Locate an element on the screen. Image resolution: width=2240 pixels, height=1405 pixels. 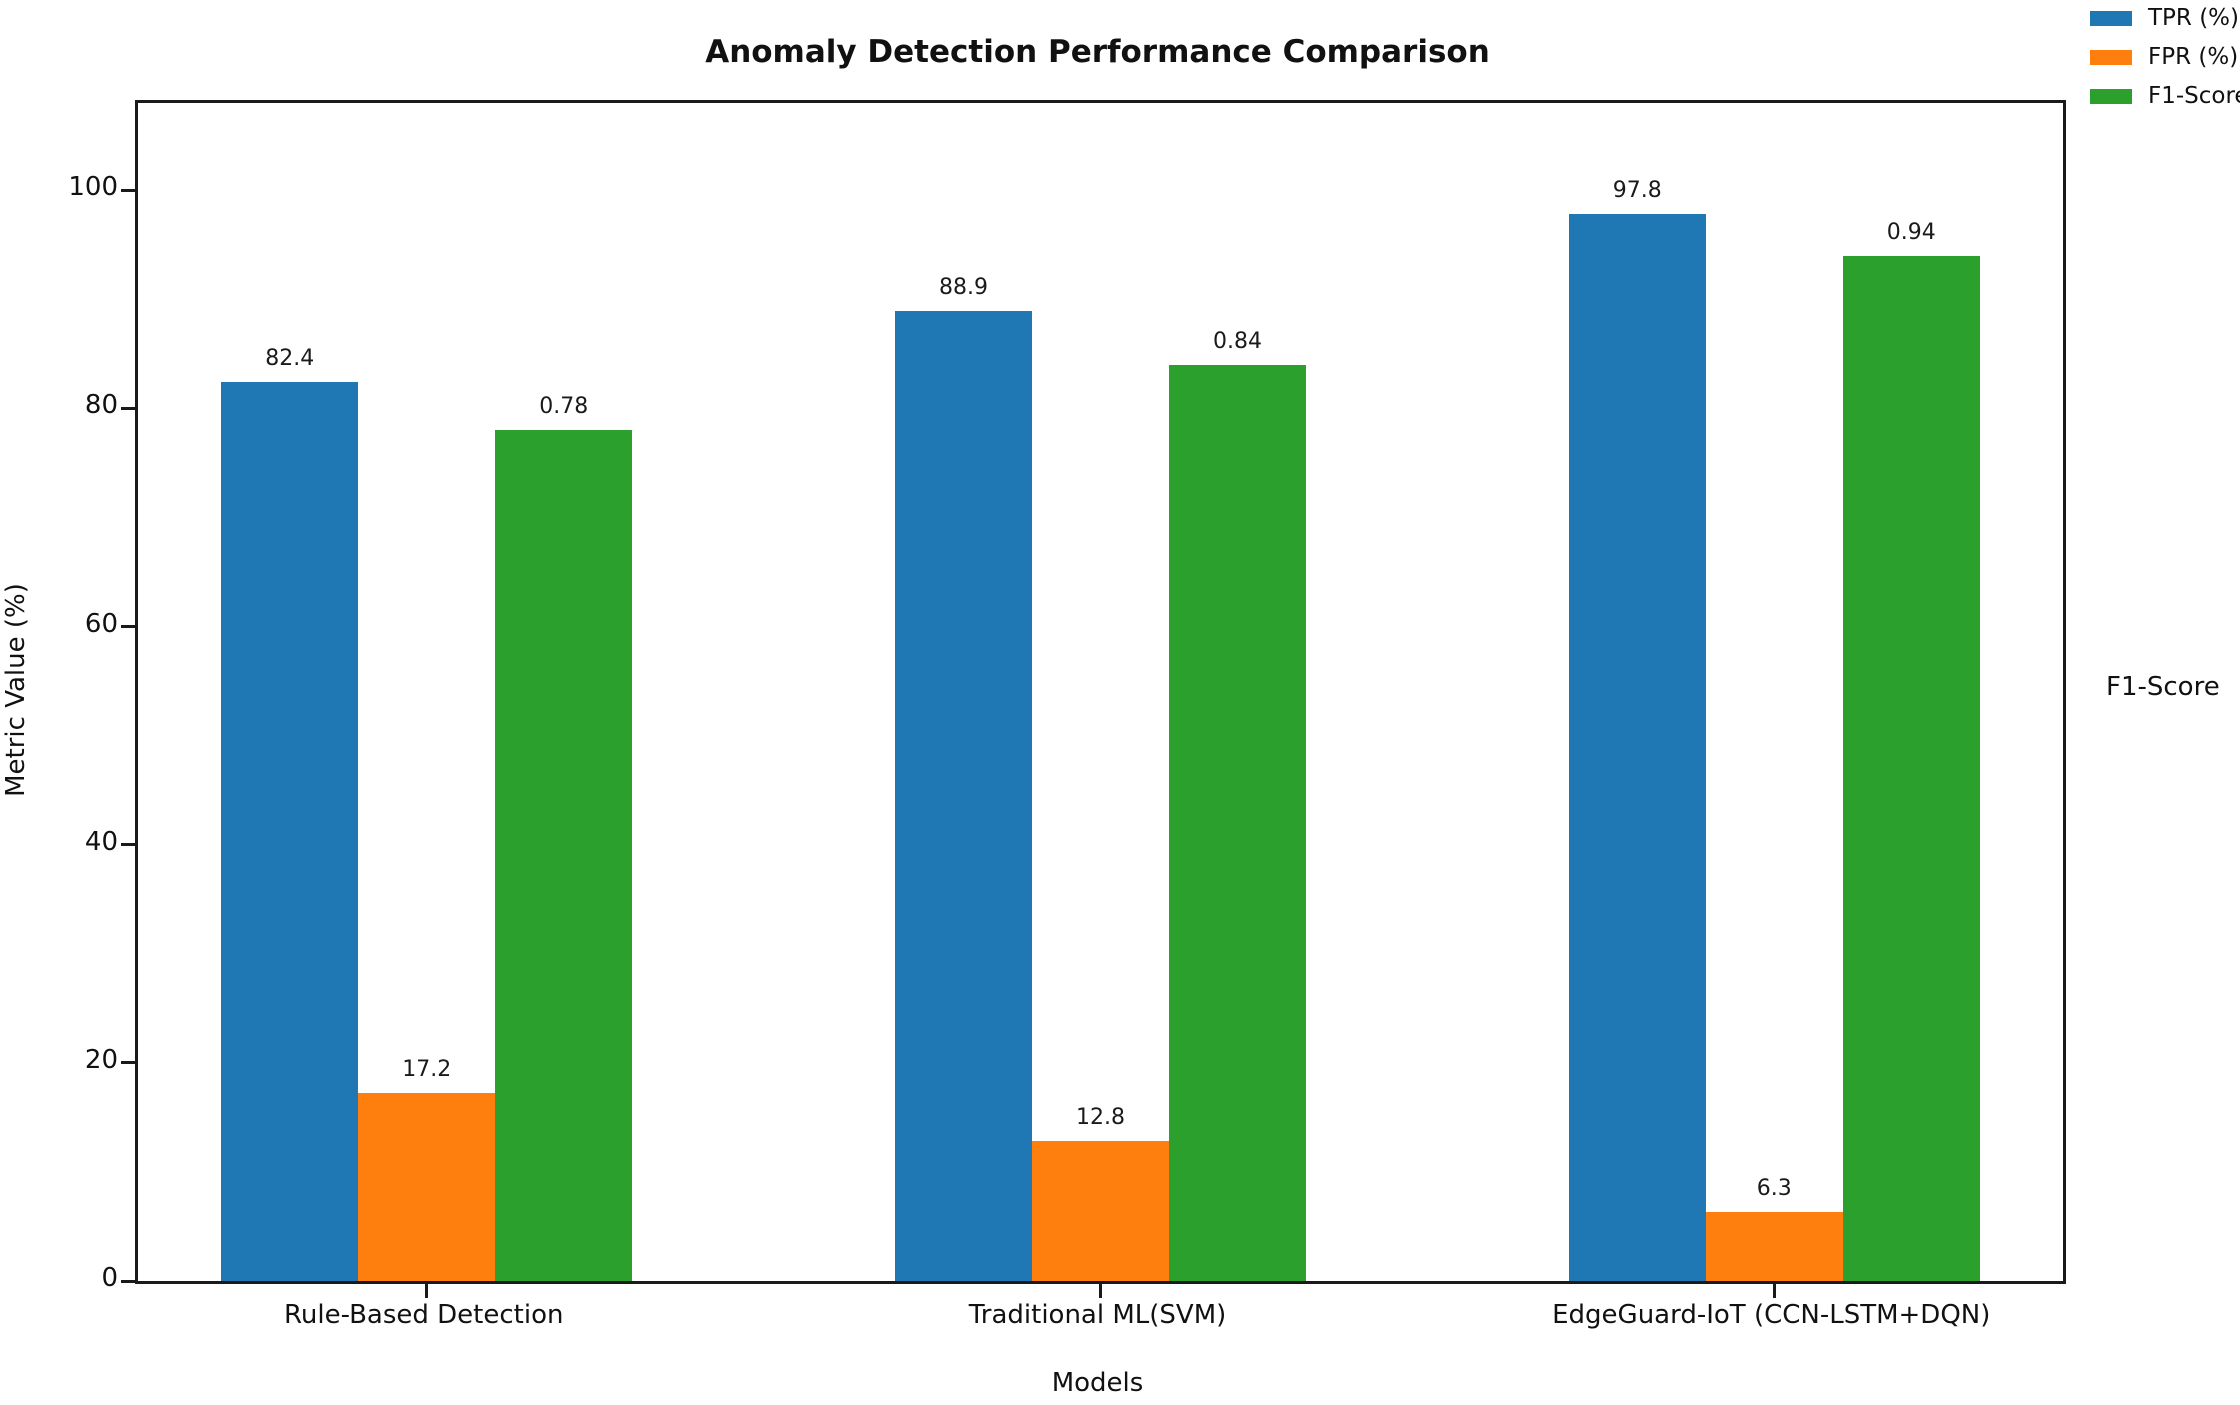
x-tick-label: EdgeGuard-IoT (CCN-LSTM+DQN) is located at coordinates (1771, 1315).